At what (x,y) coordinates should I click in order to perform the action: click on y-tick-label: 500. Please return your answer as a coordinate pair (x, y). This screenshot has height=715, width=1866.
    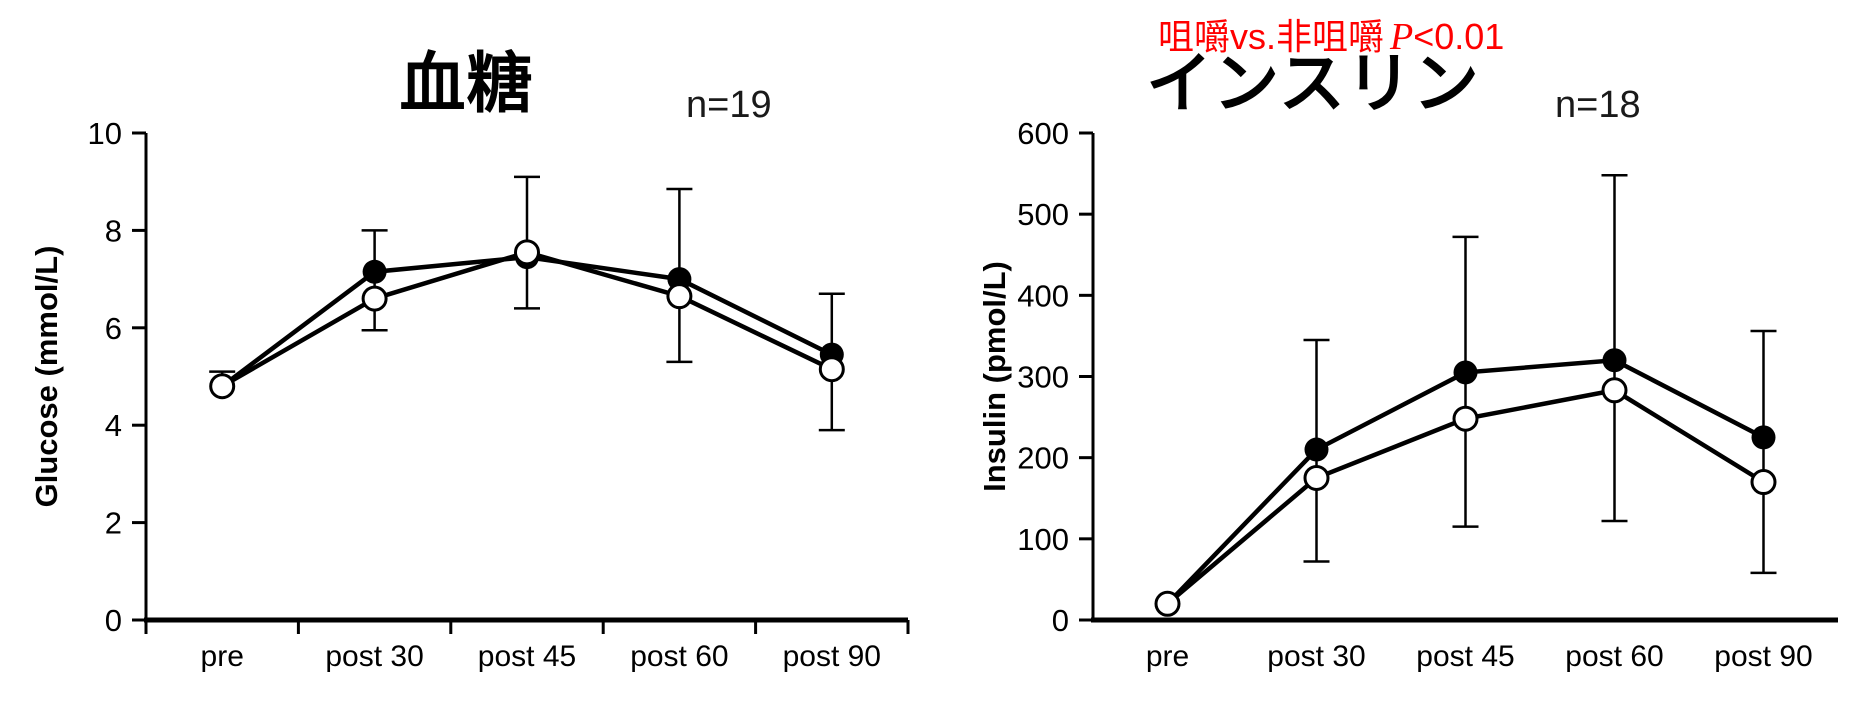
    Looking at the image, I should click on (1043, 214).